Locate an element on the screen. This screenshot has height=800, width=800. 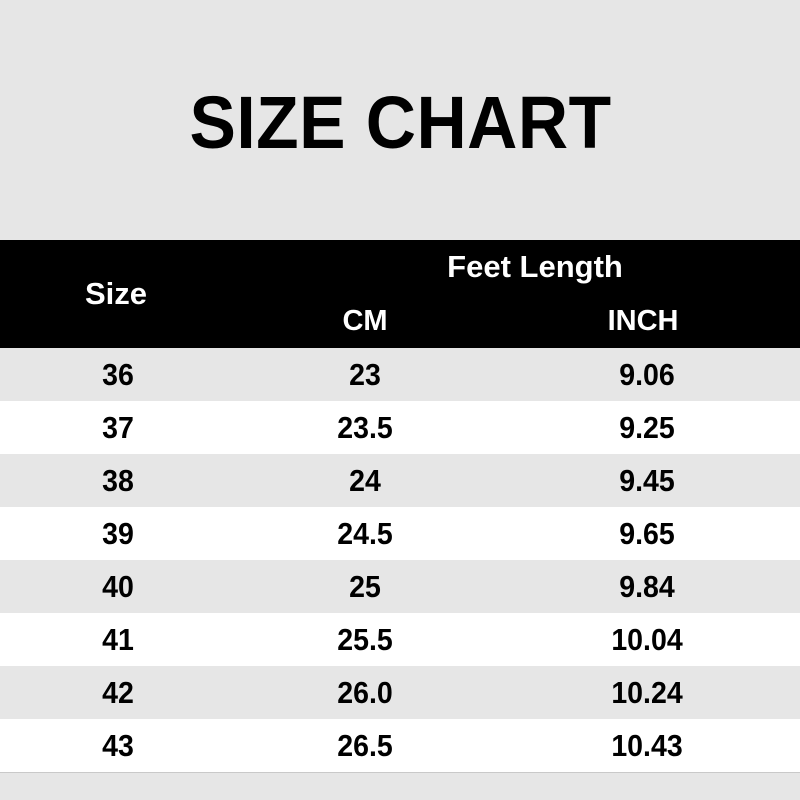
cell-cm: 23.5 is located at coordinates (365, 427).